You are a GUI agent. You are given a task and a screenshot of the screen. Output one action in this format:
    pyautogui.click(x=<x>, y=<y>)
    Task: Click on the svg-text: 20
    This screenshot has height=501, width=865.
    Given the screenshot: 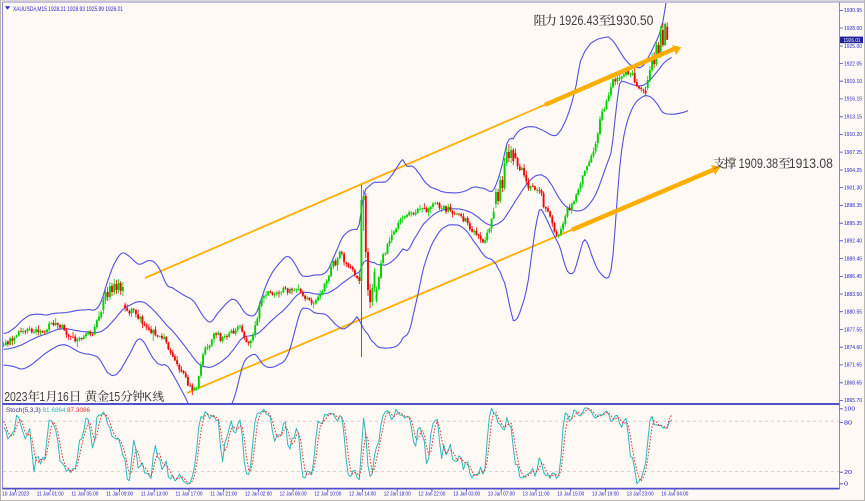 What is the action you would take?
    pyautogui.click(x=848, y=473)
    